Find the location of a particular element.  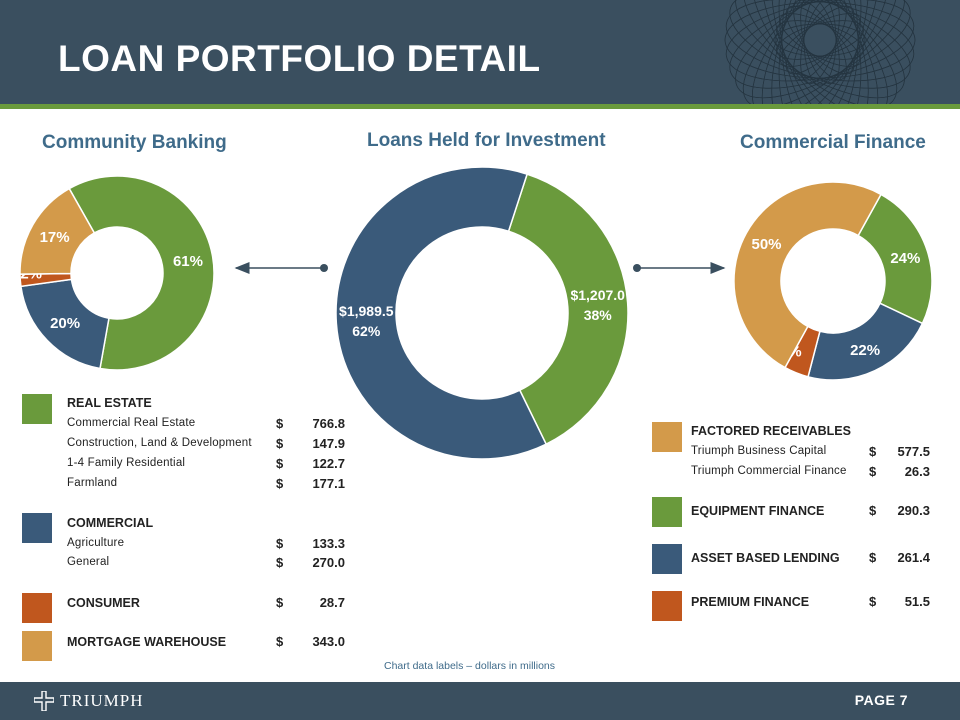

donut-slice-equipment-finance is located at coordinates (895, 259).